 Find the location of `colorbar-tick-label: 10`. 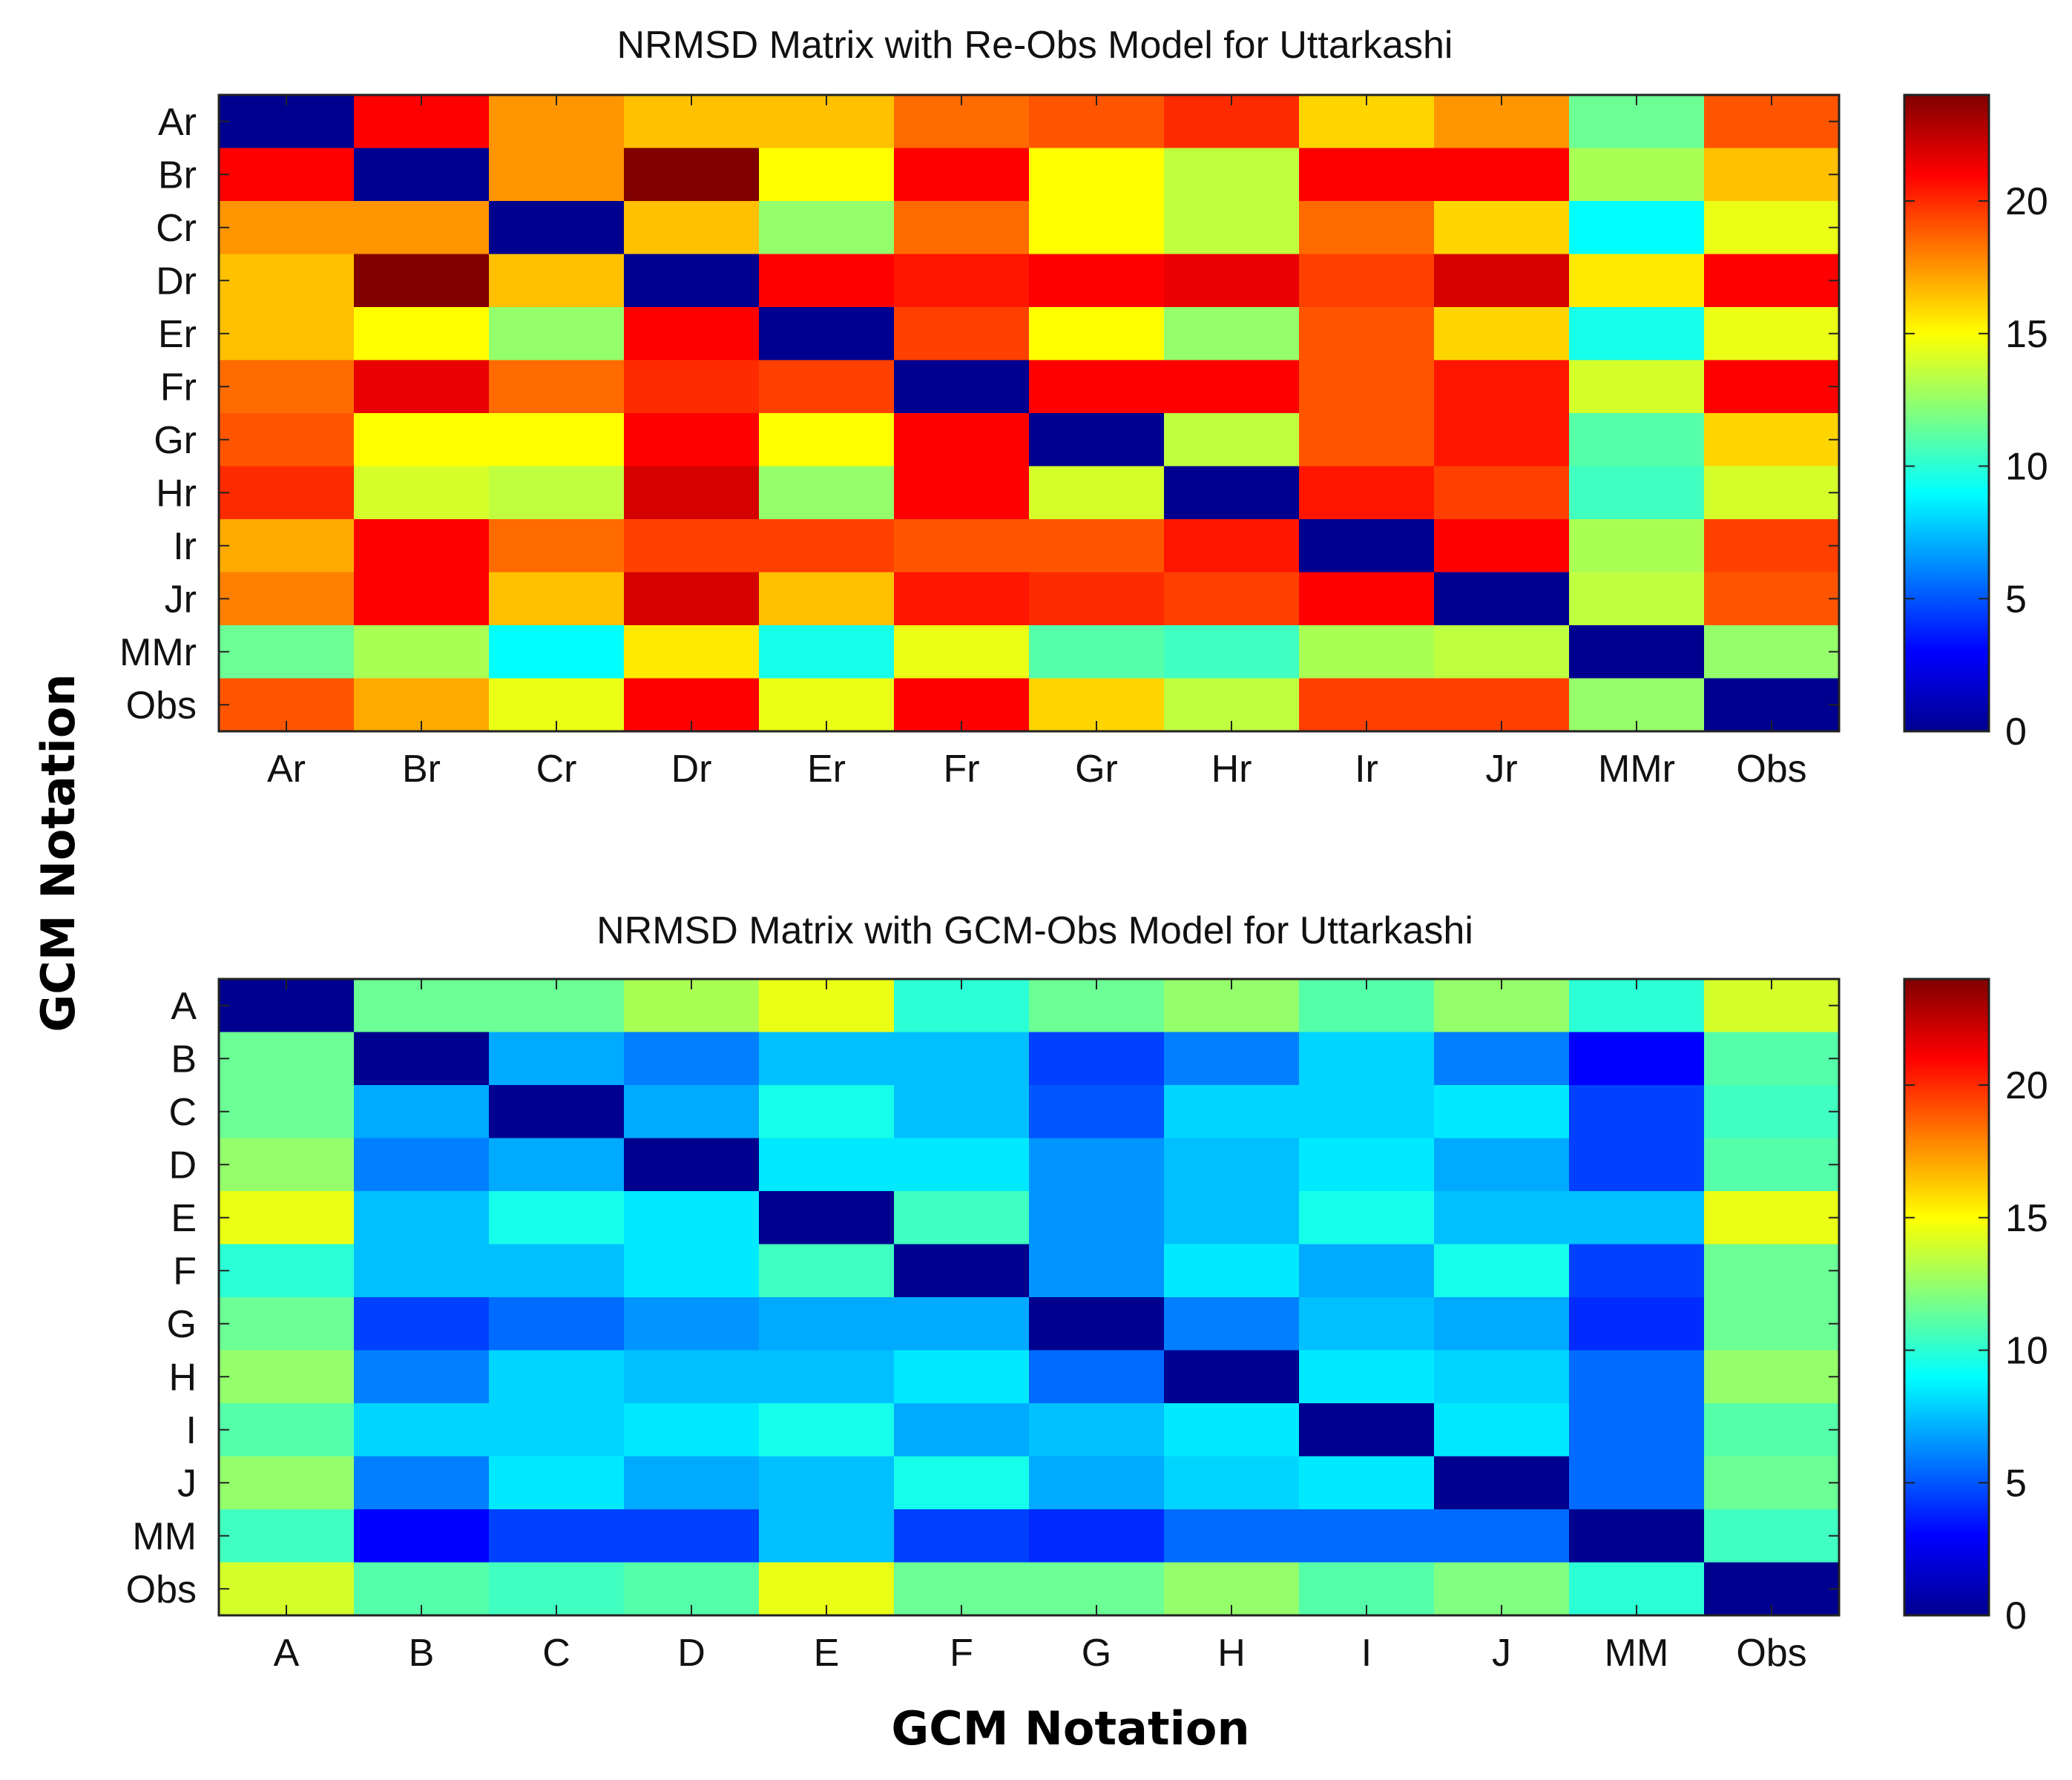

colorbar-tick-label: 10 is located at coordinates (2026, 1351).